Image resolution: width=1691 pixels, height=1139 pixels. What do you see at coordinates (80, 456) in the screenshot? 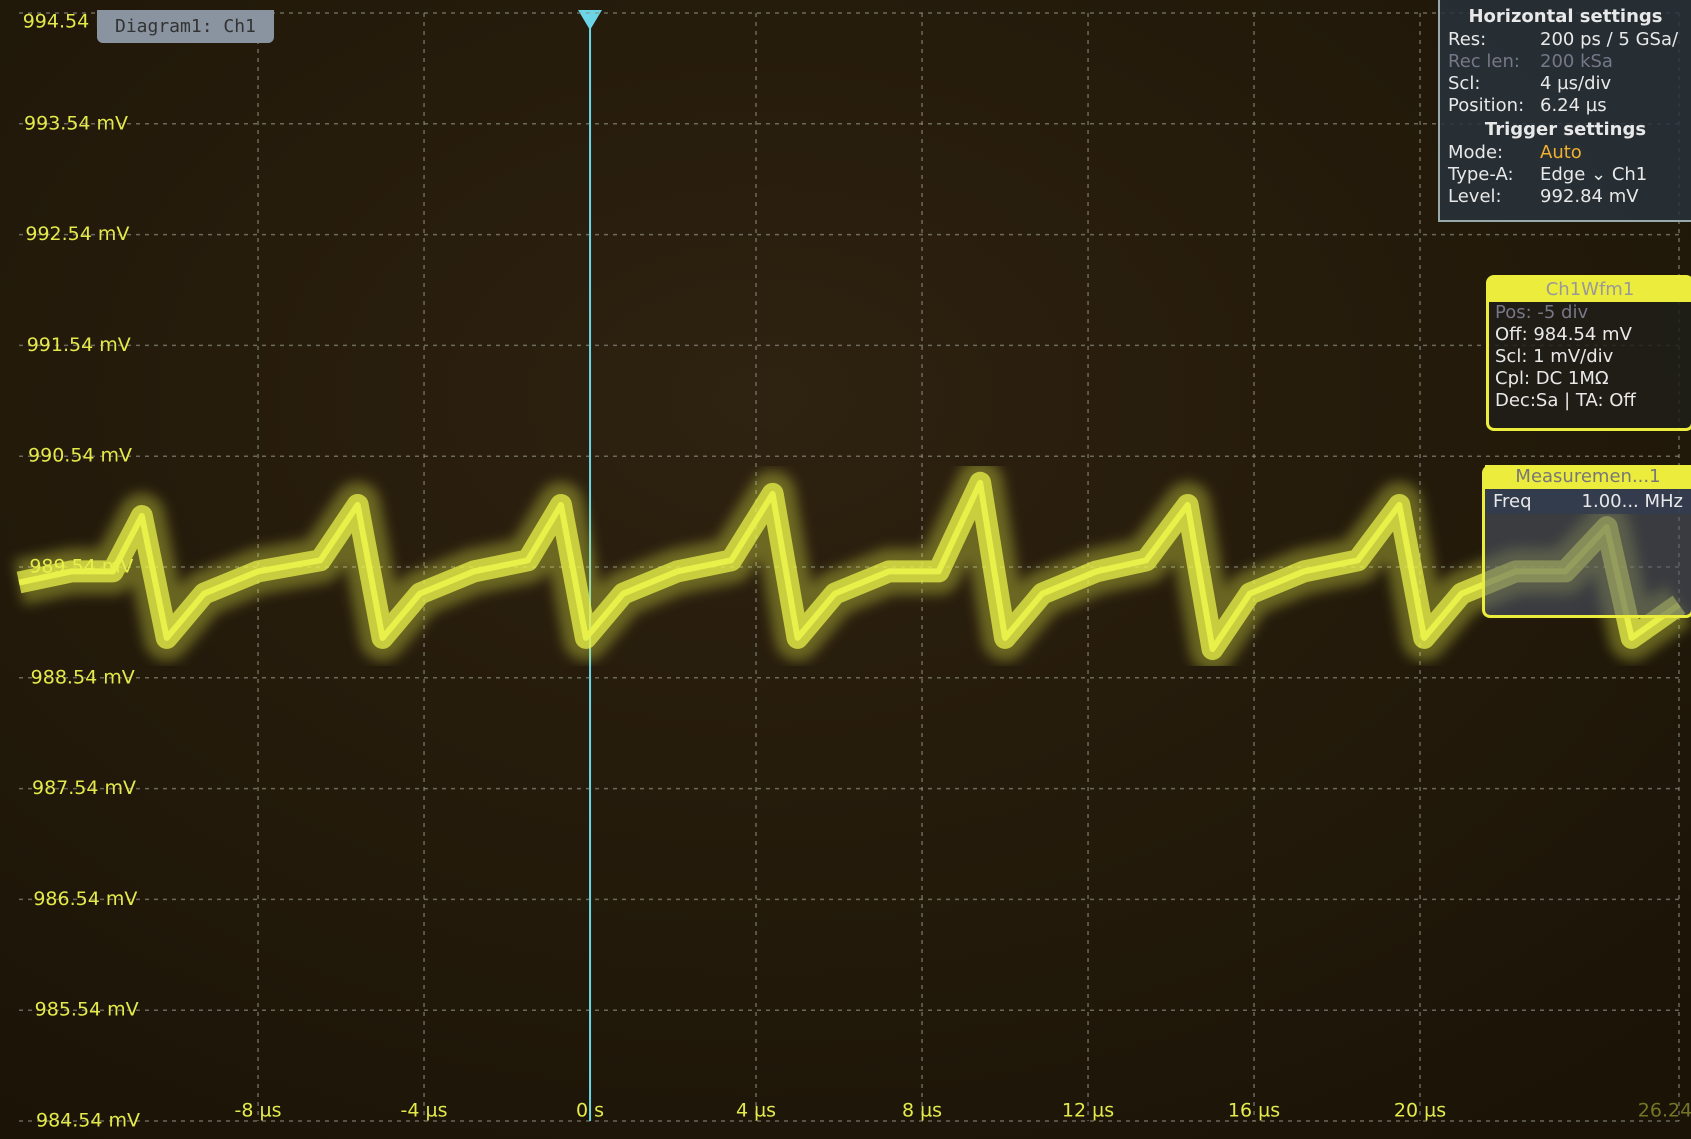
I see `y-tick-label: 990.54 mV` at bounding box center [80, 456].